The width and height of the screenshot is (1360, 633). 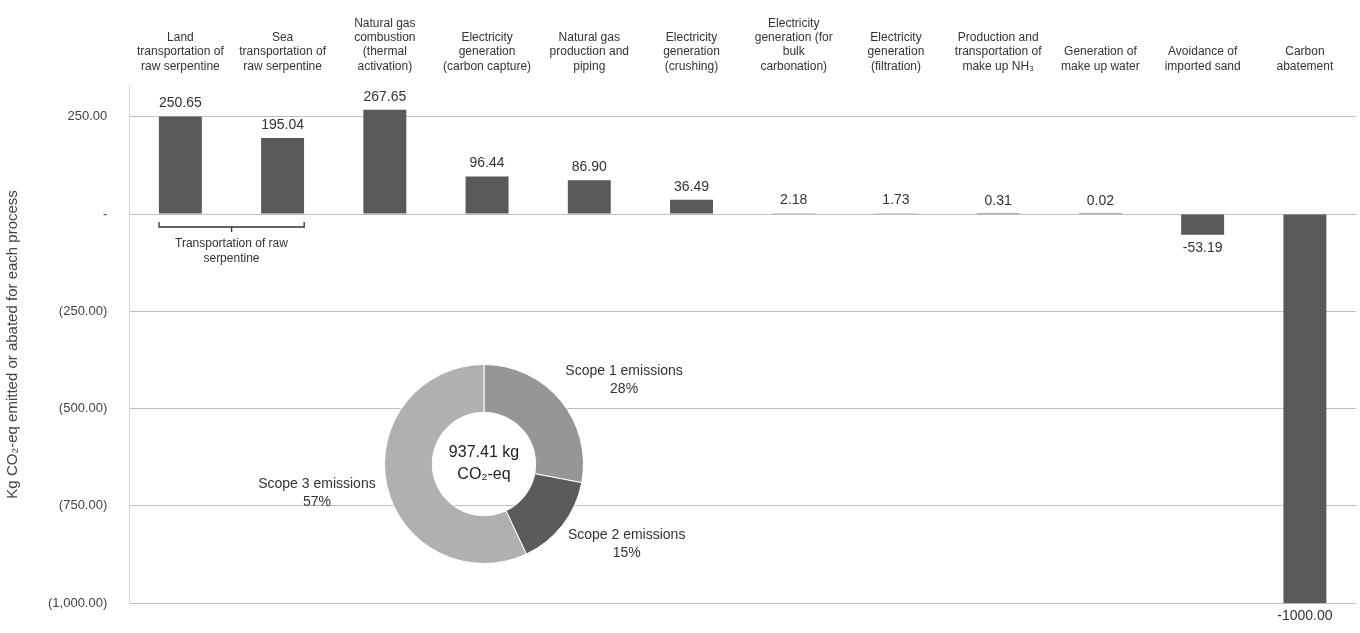 What do you see at coordinates (794, 199) in the screenshot?
I see `data-label: 2.18` at bounding box center [794, 199].